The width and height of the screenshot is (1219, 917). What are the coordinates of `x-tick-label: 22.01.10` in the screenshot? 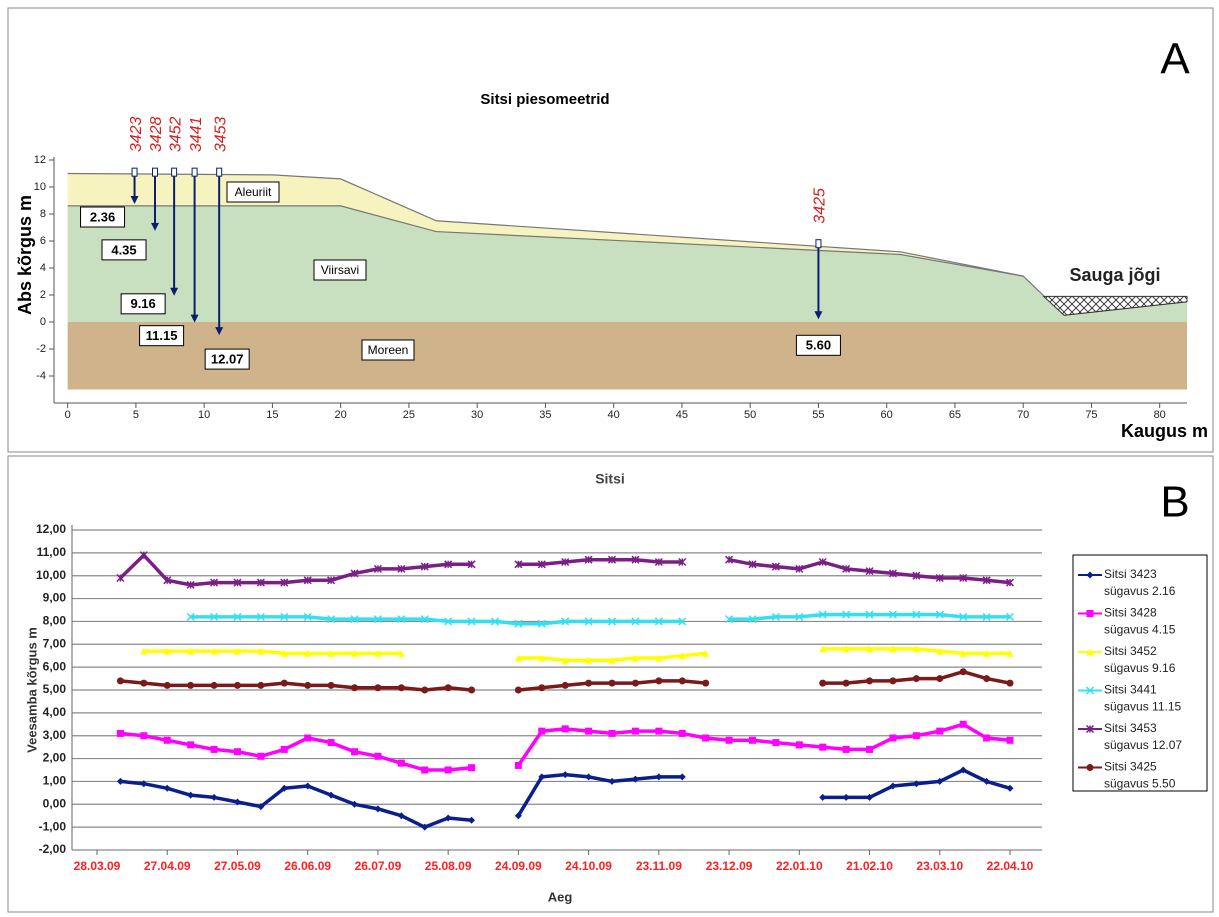 It's located at (799, 866).